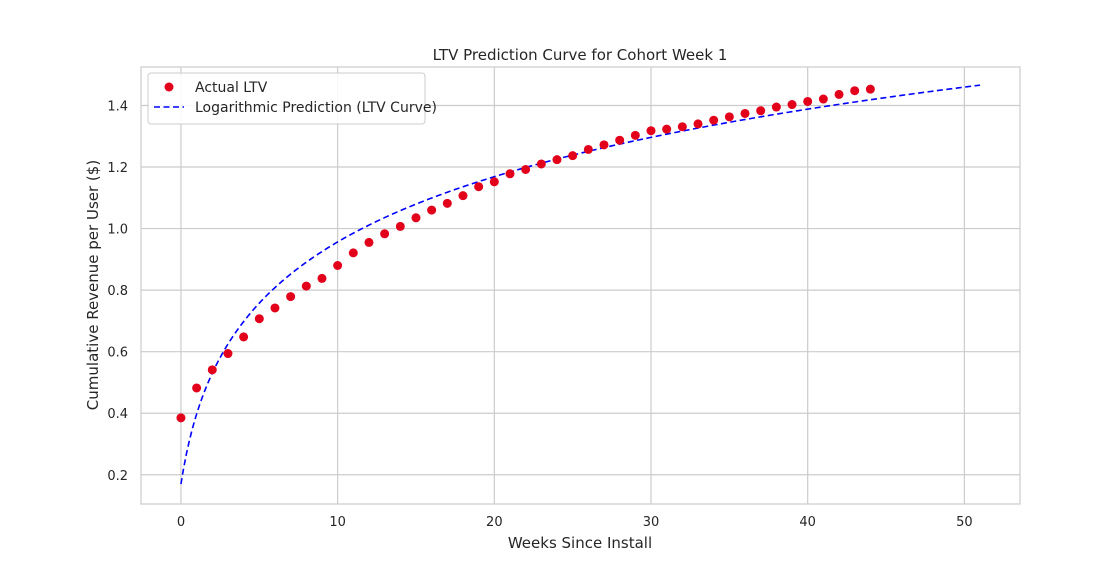 The width and height of the screenshot is (1100, 566). I want to click on legend-marker-actual-ltv, so click(169, 87).